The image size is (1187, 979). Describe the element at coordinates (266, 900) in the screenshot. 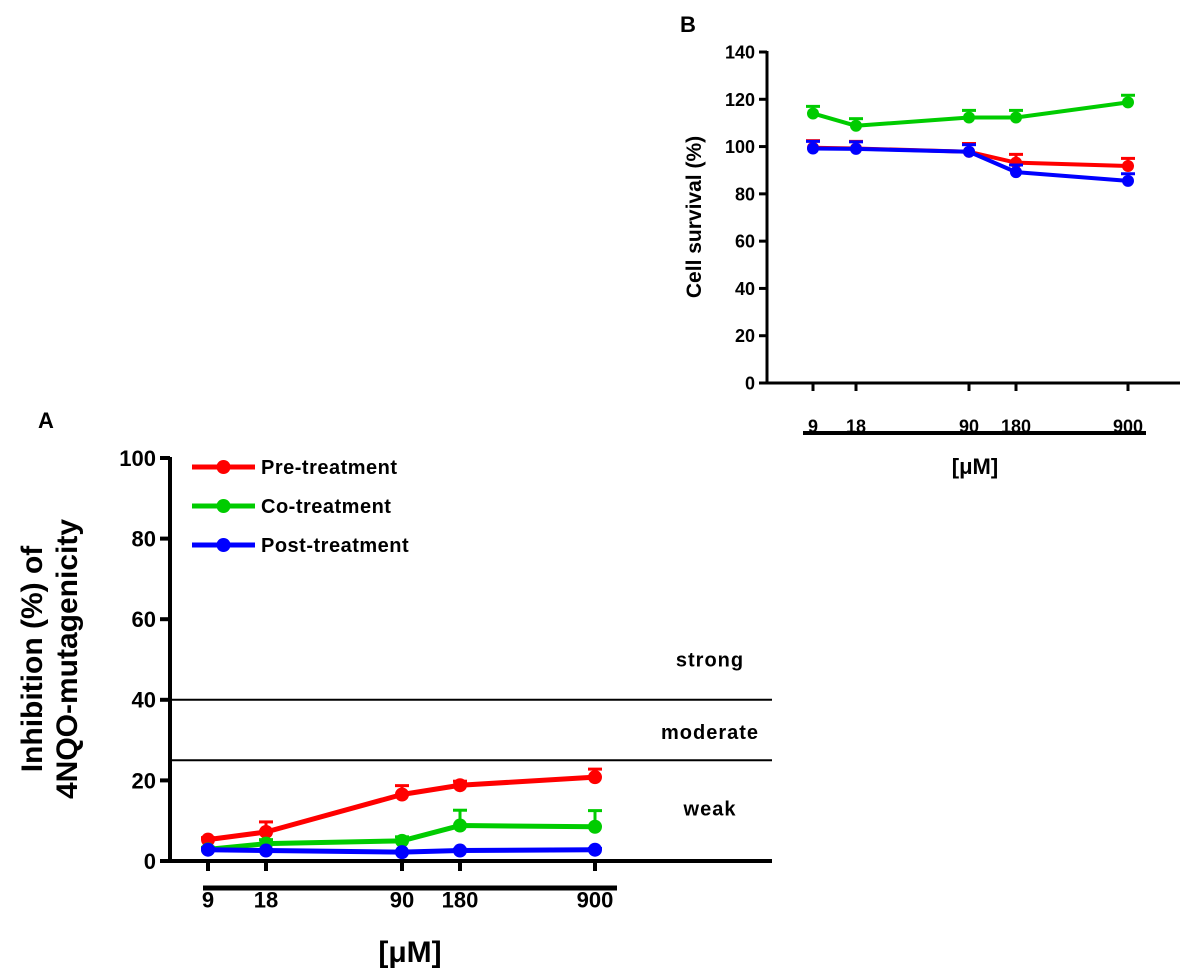

I see `panel-a-x-tick-label: 18` at that location.